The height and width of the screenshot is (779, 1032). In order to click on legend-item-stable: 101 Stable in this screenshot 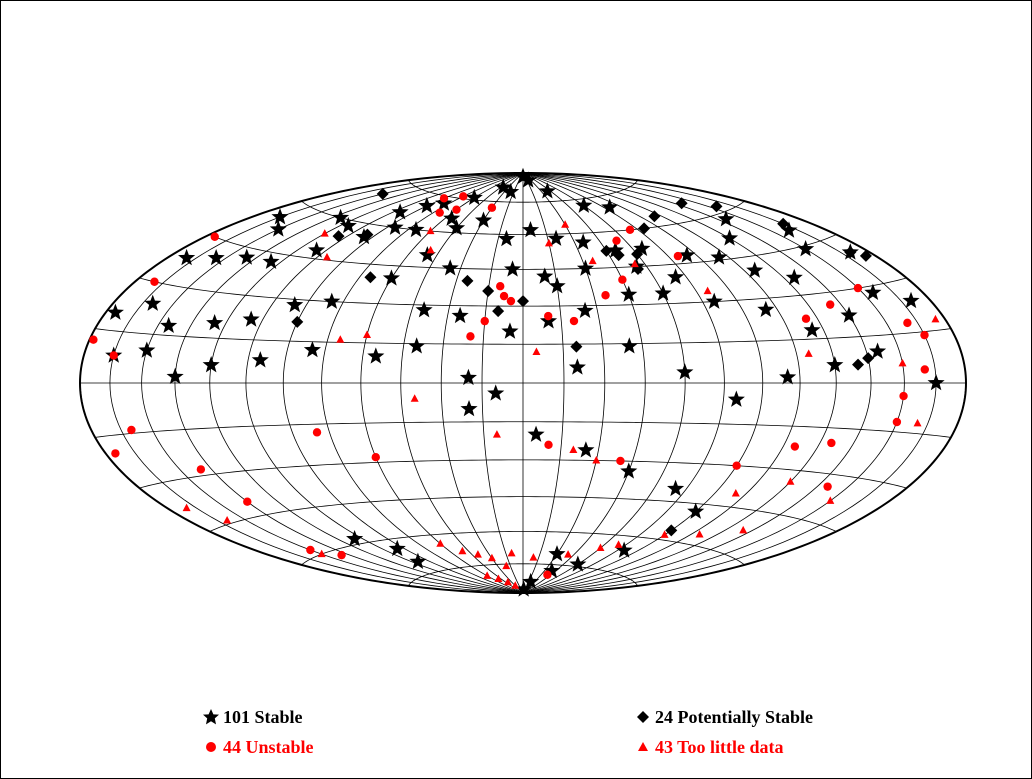, I will do `click(252, 717)`.